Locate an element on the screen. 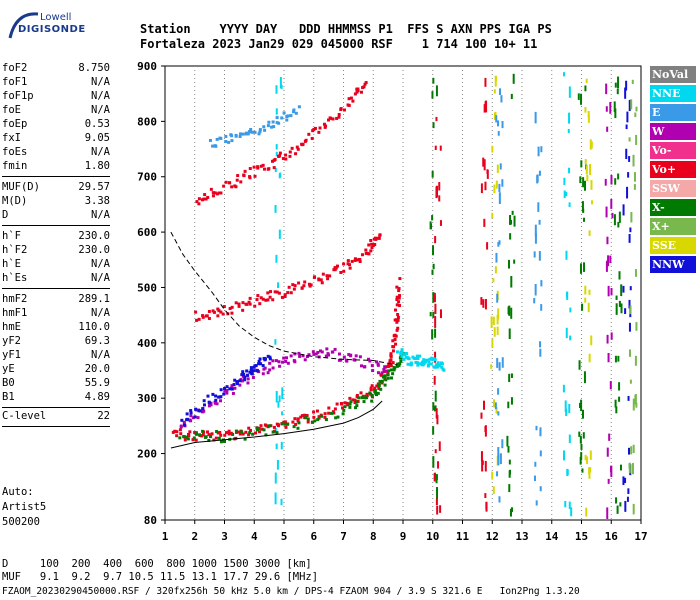 This screenshot has width=700, height=600. param-value: 29.57 is located at coordinates (94, 187).